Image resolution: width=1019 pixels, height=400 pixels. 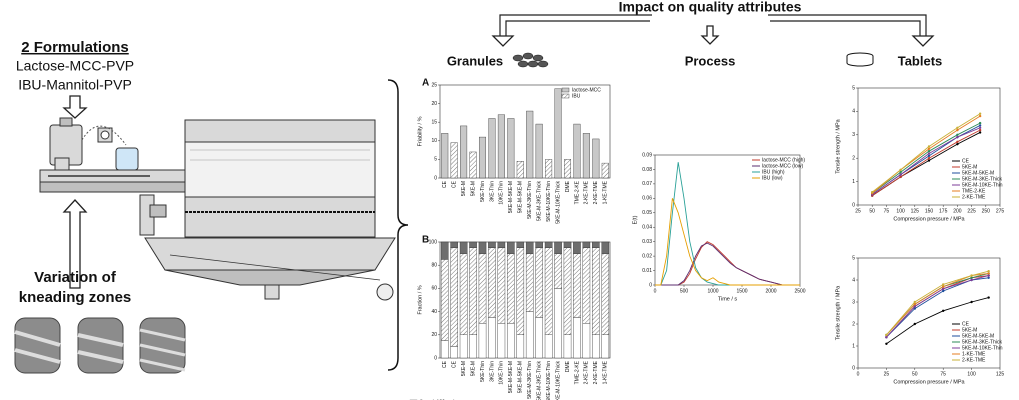 What do you see at coordinates (923, 41) in the screenshot?
I see `arrow-head` at bounding box center [923, 41].